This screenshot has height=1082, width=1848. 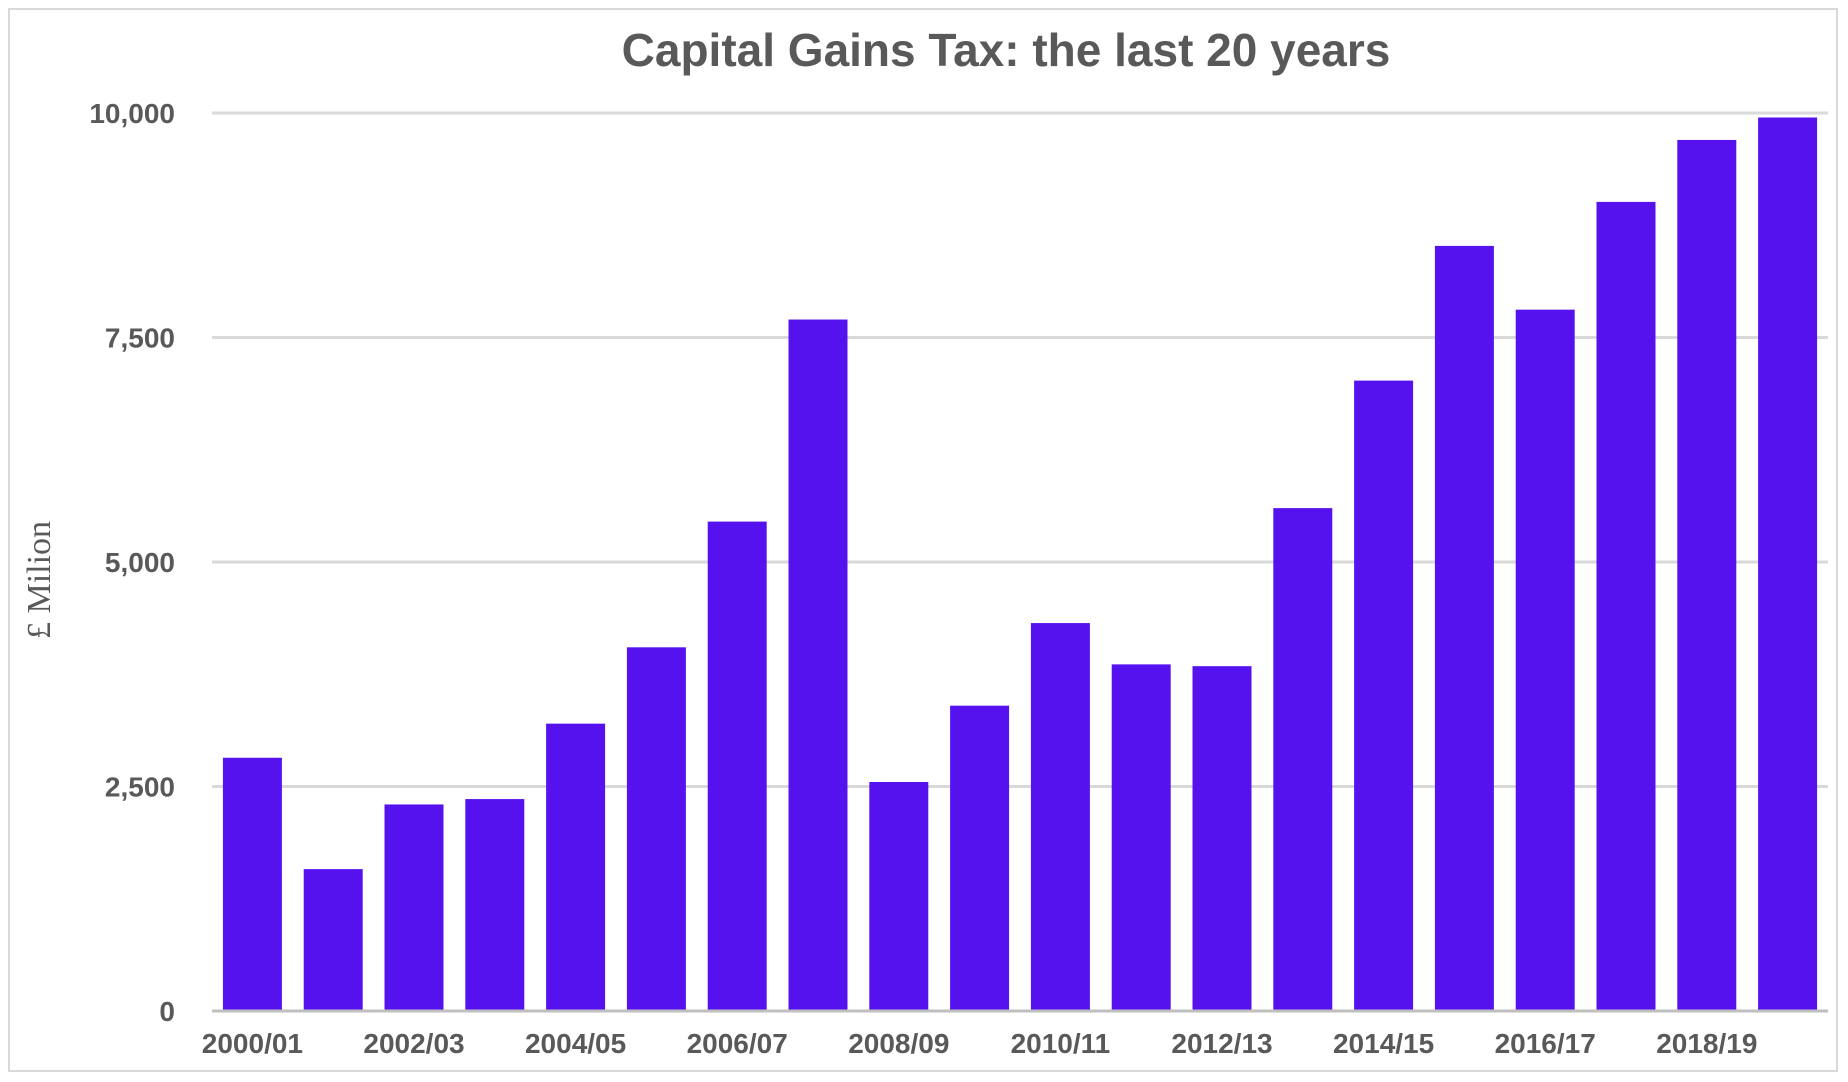 What do you see at coordinates (1545, 1043) in the screenshot?
I see `x-tick-label: 2016/17` at bounding box center [1545, 1043].